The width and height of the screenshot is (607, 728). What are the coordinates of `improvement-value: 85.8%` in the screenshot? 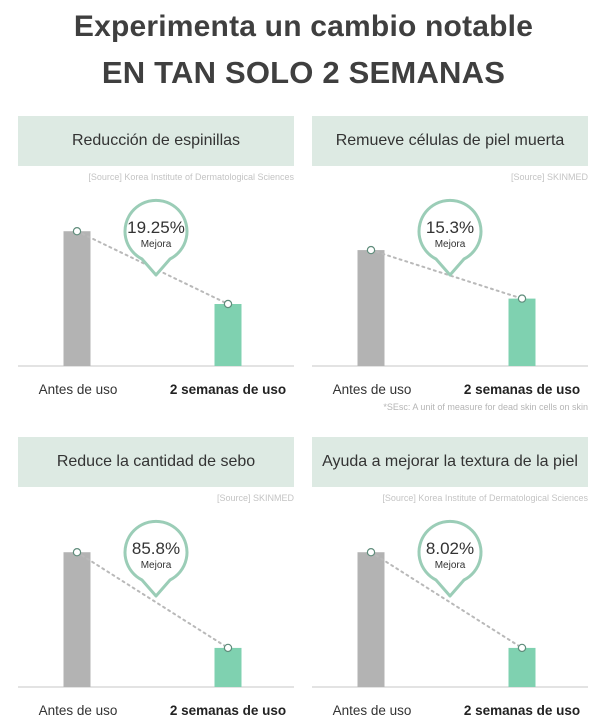 It's located at (156, 548).